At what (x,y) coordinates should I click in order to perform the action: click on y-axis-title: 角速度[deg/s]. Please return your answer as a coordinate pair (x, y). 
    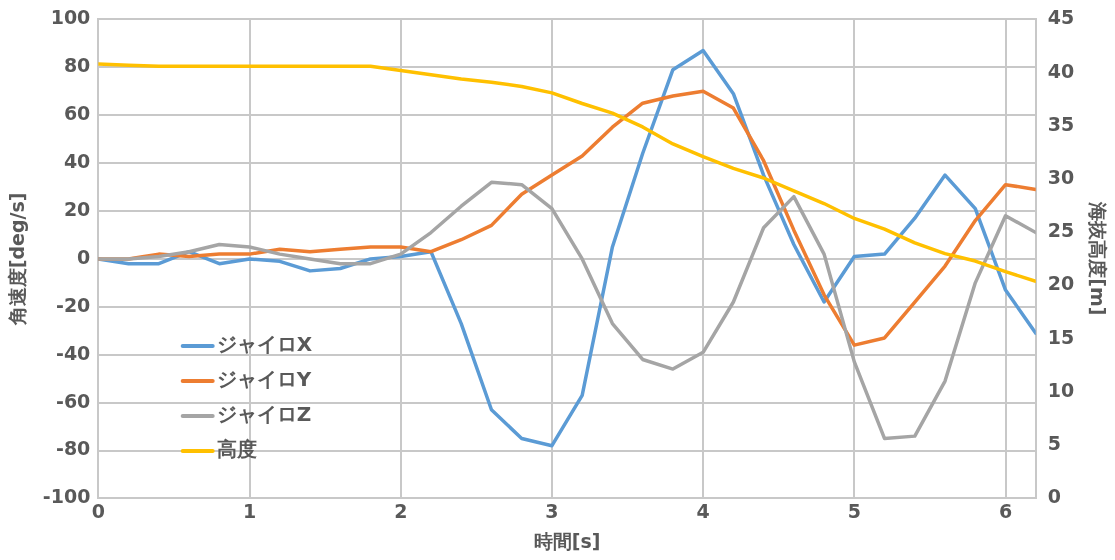
    Looking at the image, I should click on (17, 259).